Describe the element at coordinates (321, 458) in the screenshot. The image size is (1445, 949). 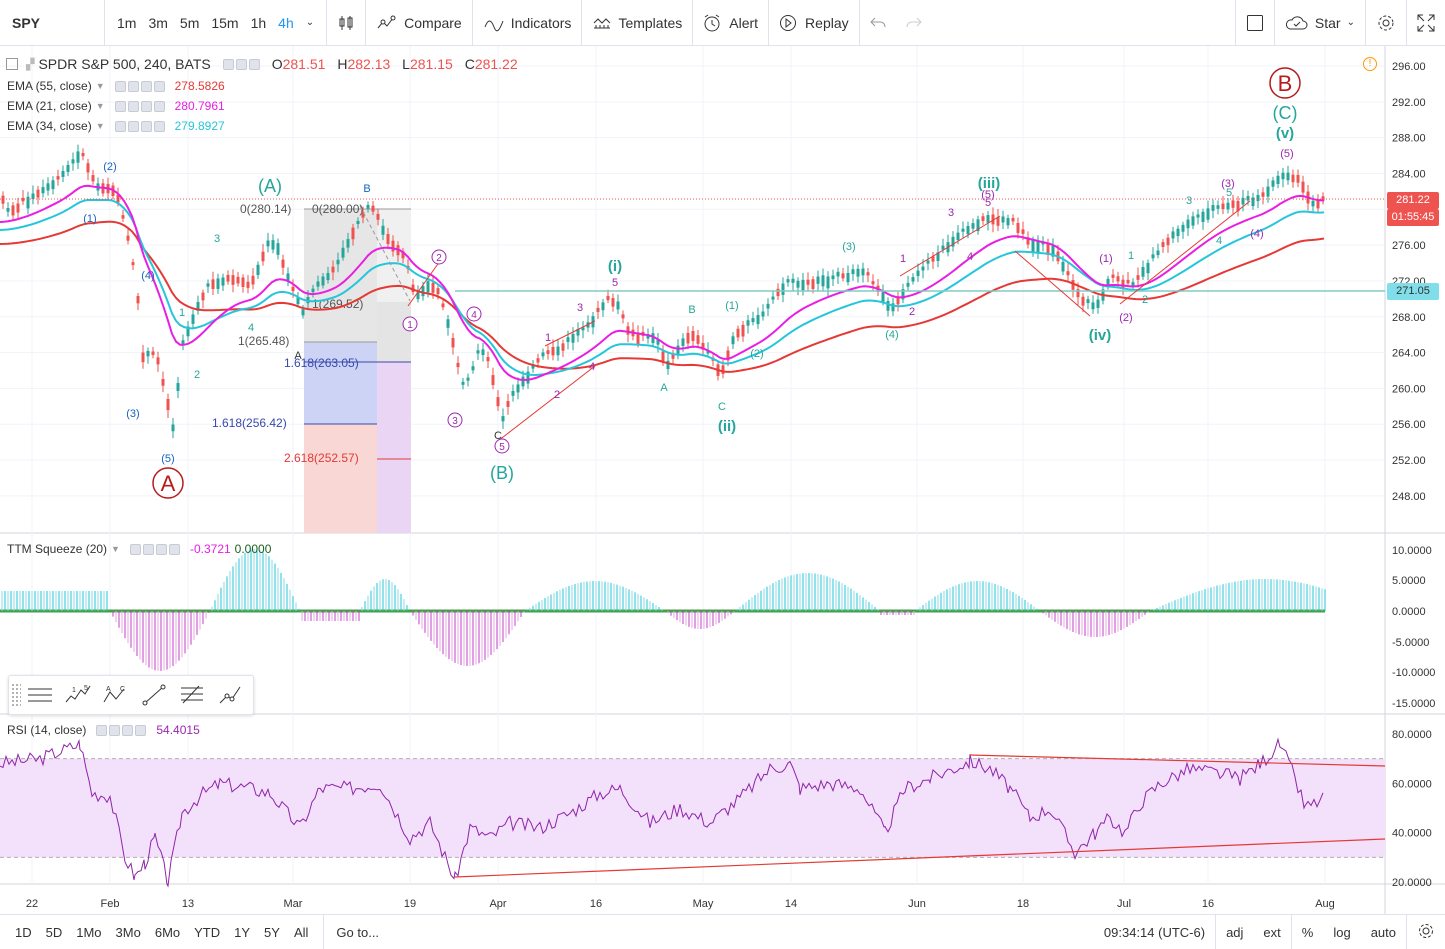
I see `fib-label: 2.618(252.57)` at that location.